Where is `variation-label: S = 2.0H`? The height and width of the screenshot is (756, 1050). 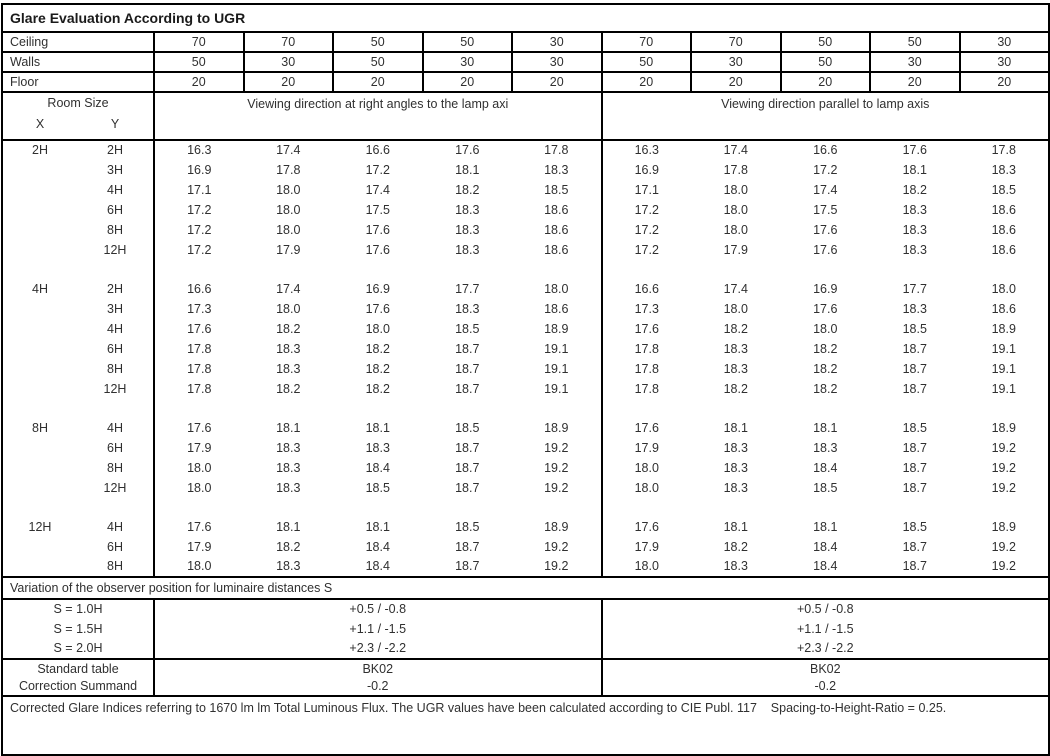 variation-label: S = 2.0H is located at coordinates (78, 648).